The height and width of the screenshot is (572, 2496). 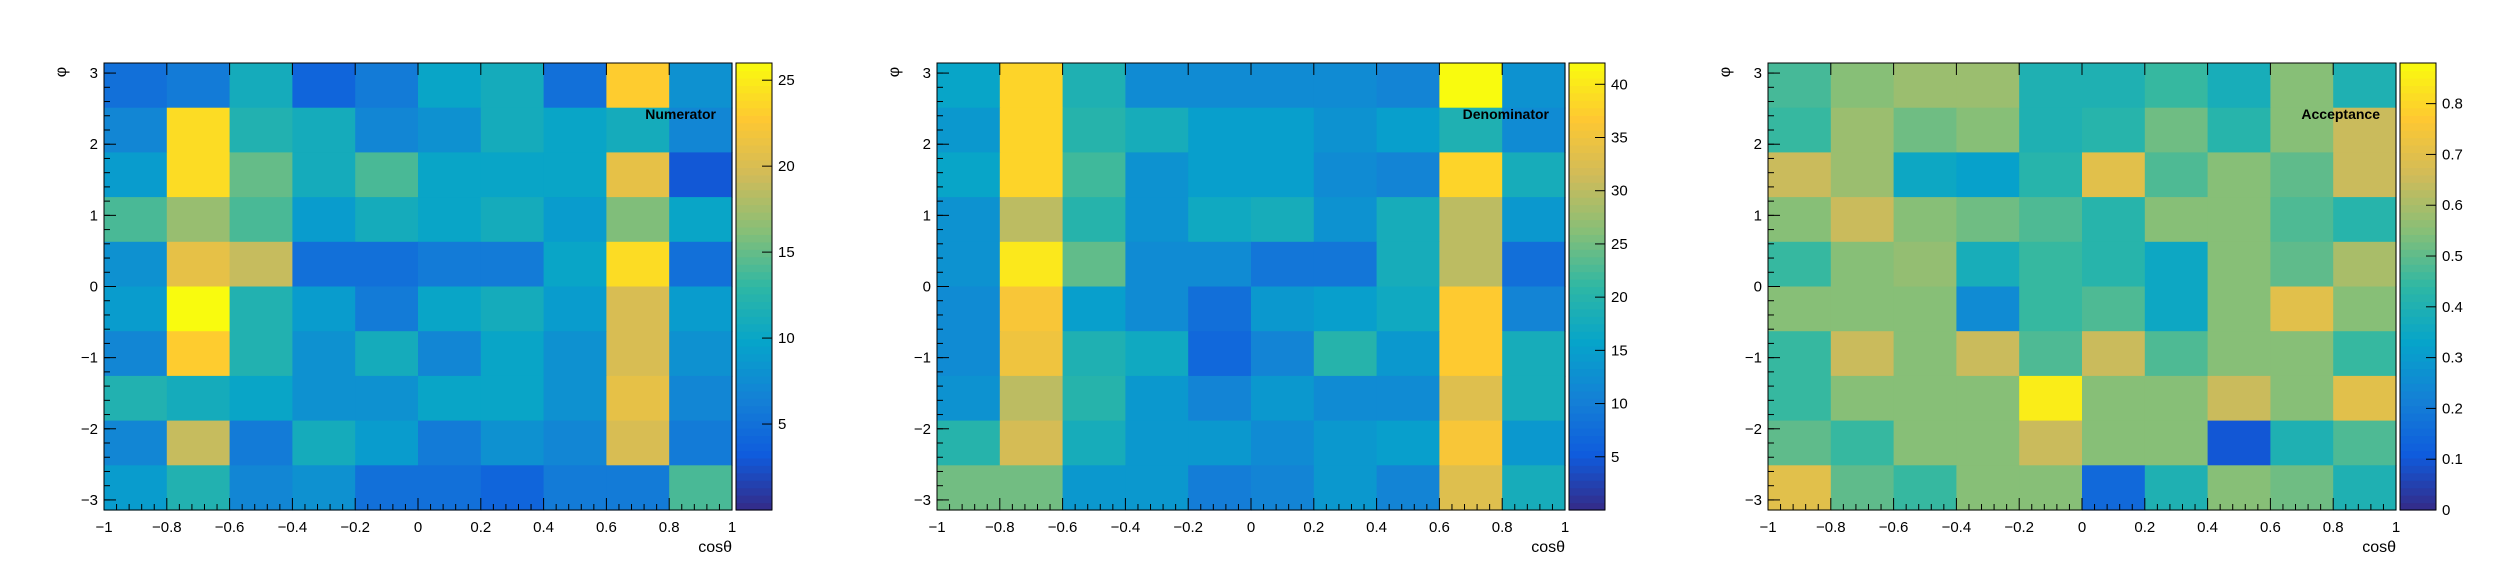 What do you see at coordinates (1565, 527) in the screenshot?
I see `x-tick-label: 1` at bounding box center [1565, 527].